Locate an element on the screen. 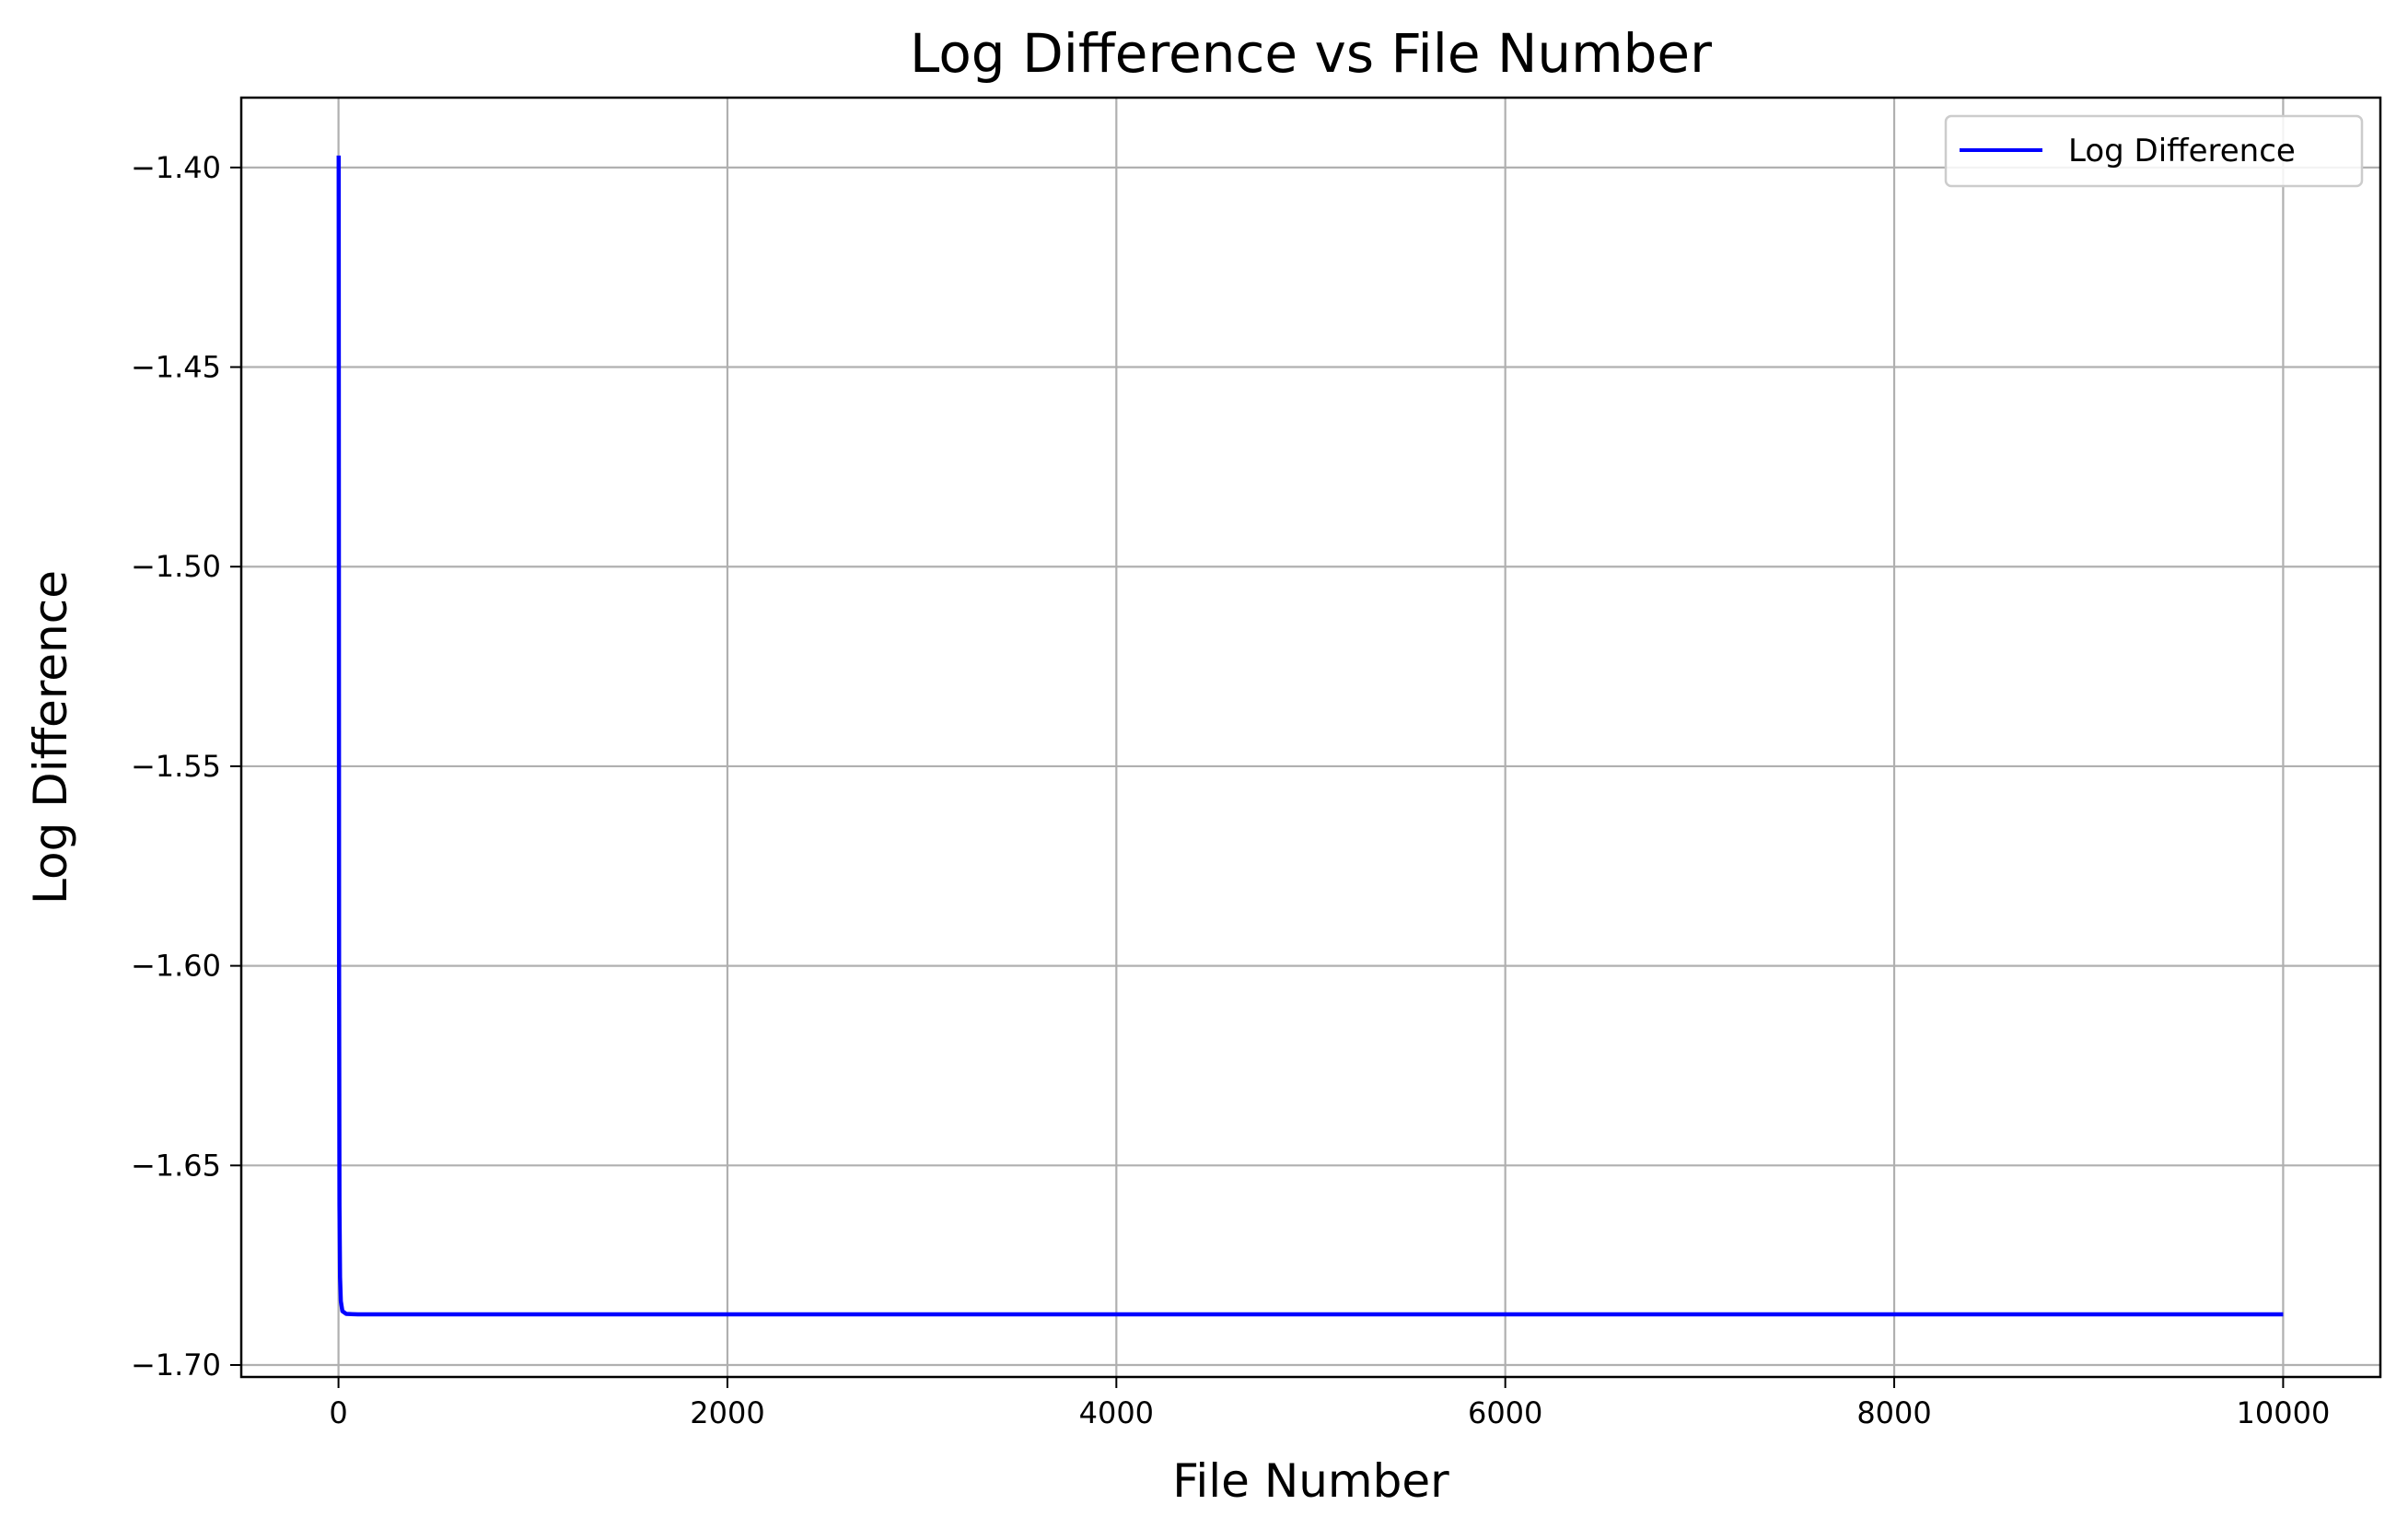 The height and width of the screenshot is (1540, 2408). x-tick-label: 0 is located at coordinates (338, 1412).